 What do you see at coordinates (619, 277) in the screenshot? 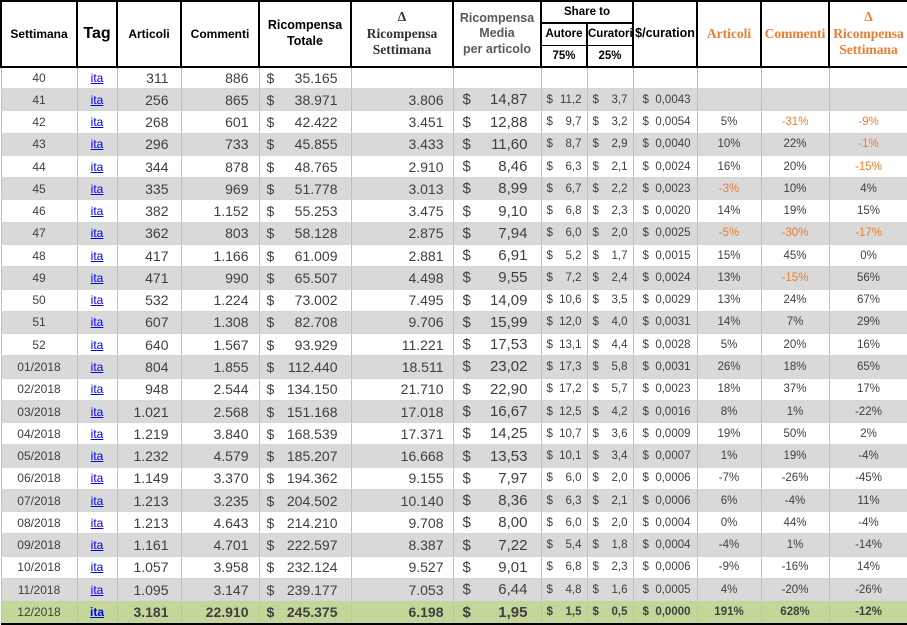
I see `cell-value: 2,4` at bounding box center [619, 277].